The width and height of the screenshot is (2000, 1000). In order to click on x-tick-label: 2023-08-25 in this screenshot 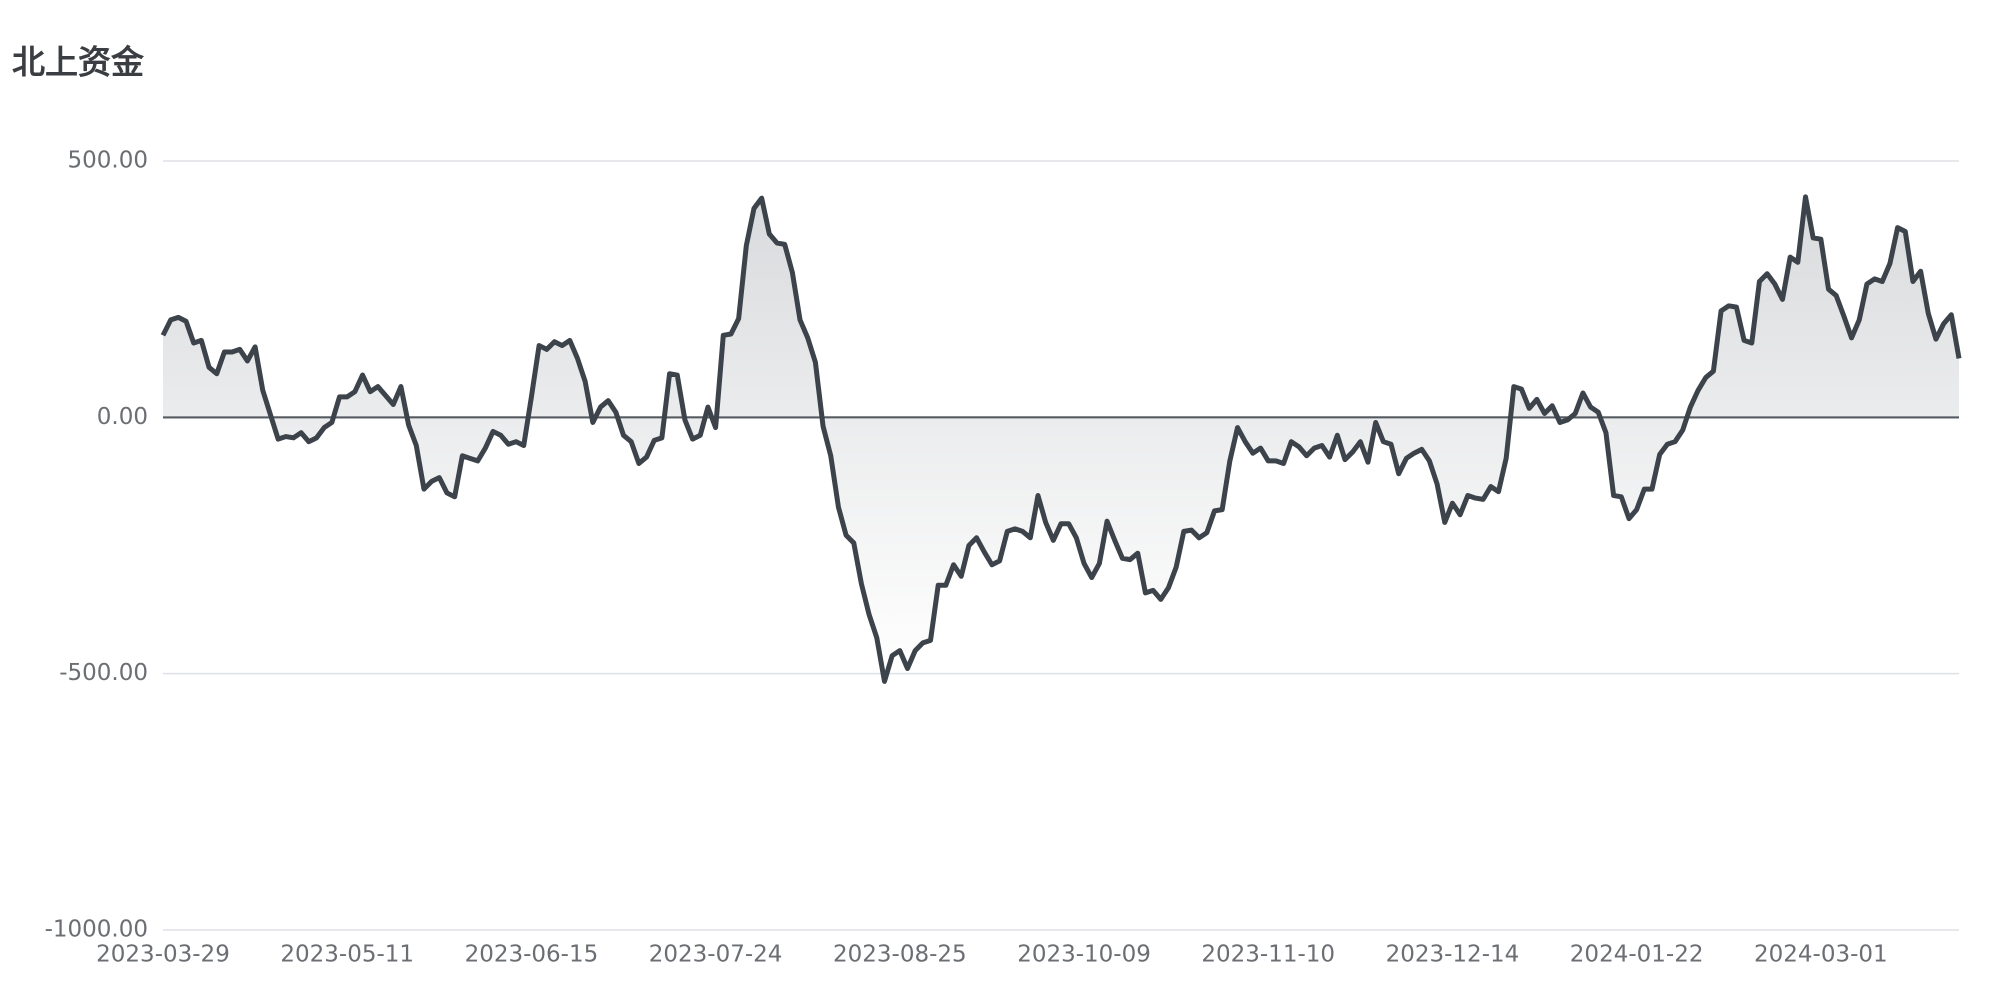, I will do `click(900, 955)`.